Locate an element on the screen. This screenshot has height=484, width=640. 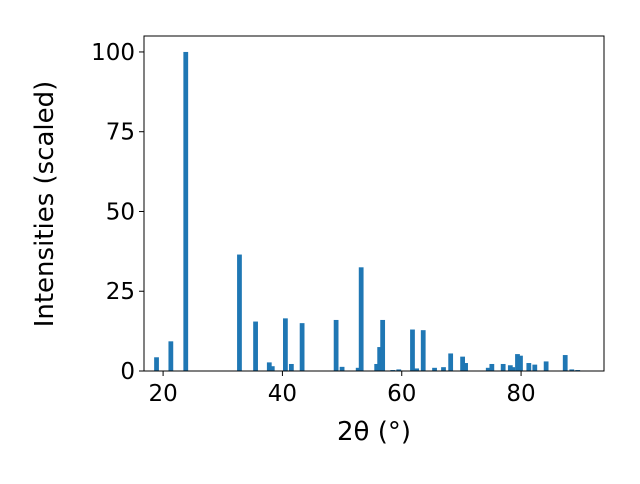
y-tick-label: 0 is located at coordinates (127, 372).